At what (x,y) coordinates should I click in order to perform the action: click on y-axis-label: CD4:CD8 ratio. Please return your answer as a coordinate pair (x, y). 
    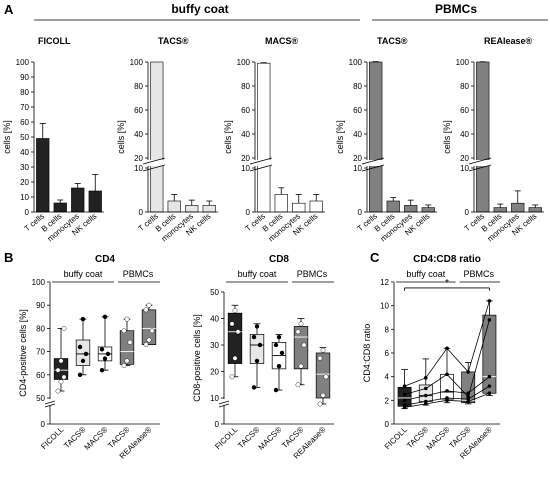
    Looking at the image, I should click on (367, 353).